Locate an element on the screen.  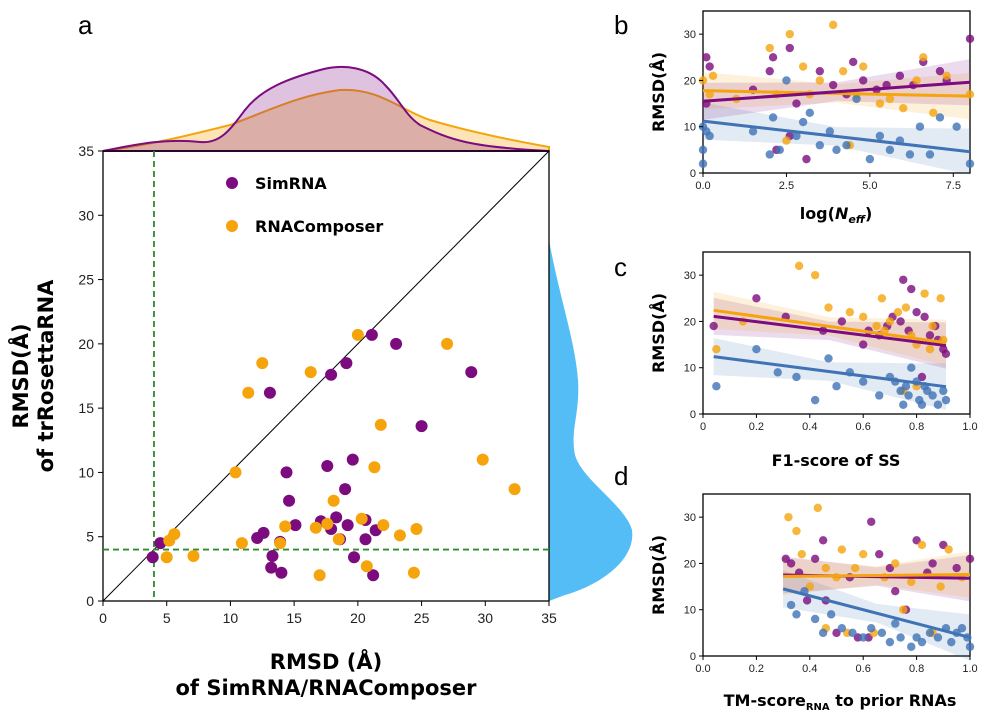
c-ylabel: RMSD(Å) is located at coordinates (658, 333).